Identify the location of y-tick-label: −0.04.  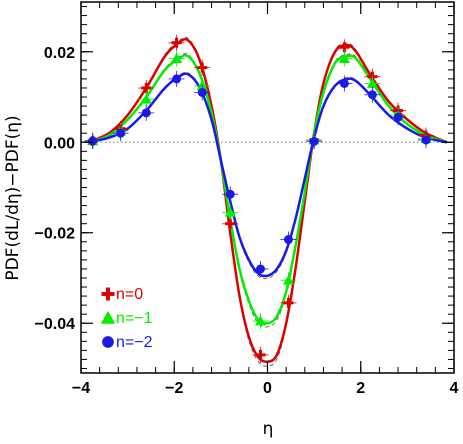
(55, 324).